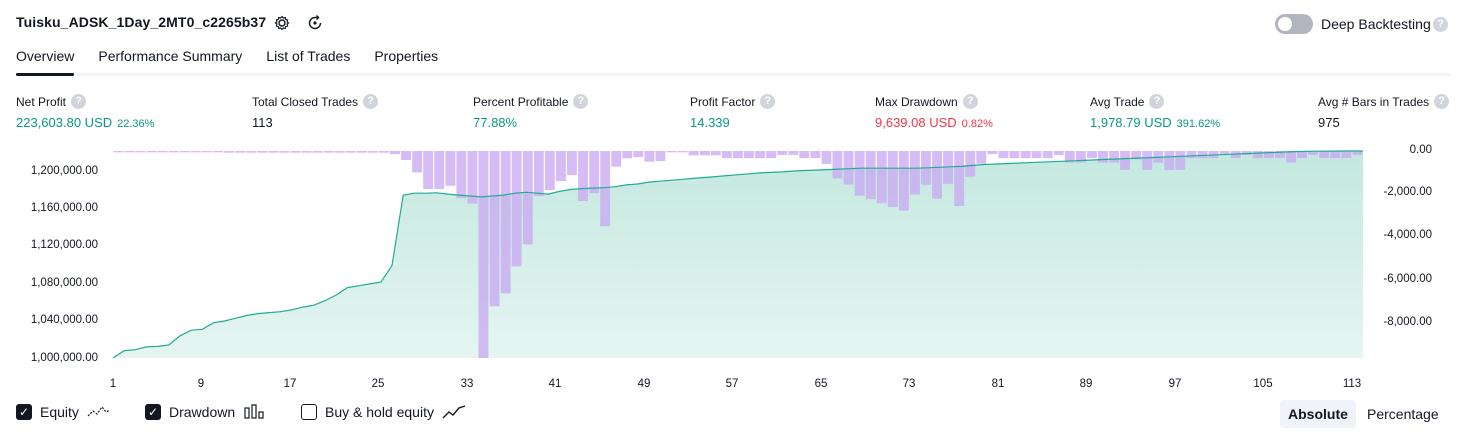 Image resolution: width=1466 pixels, height=438 pixels. I want to click on absolute-toggle-button: Absolute, so click(1318, 414).